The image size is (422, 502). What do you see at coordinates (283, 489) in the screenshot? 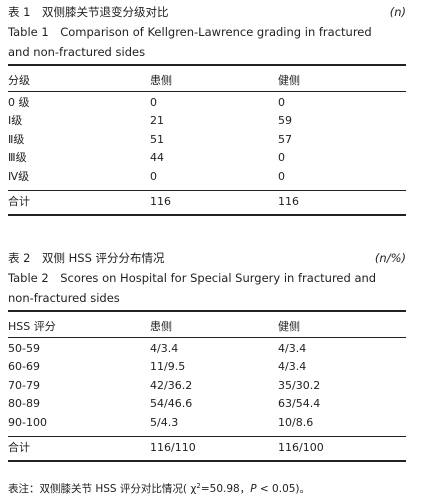
I see `note-text: < 0.05)。` at bounding box center [283, 489].